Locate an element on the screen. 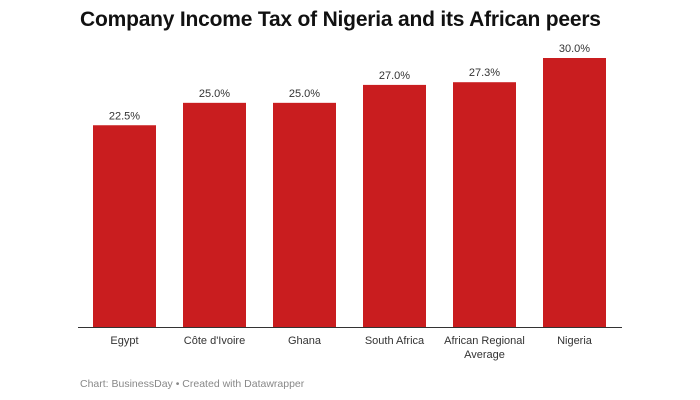  x-tick-label: Ghana is located at coordinates (305, 341).